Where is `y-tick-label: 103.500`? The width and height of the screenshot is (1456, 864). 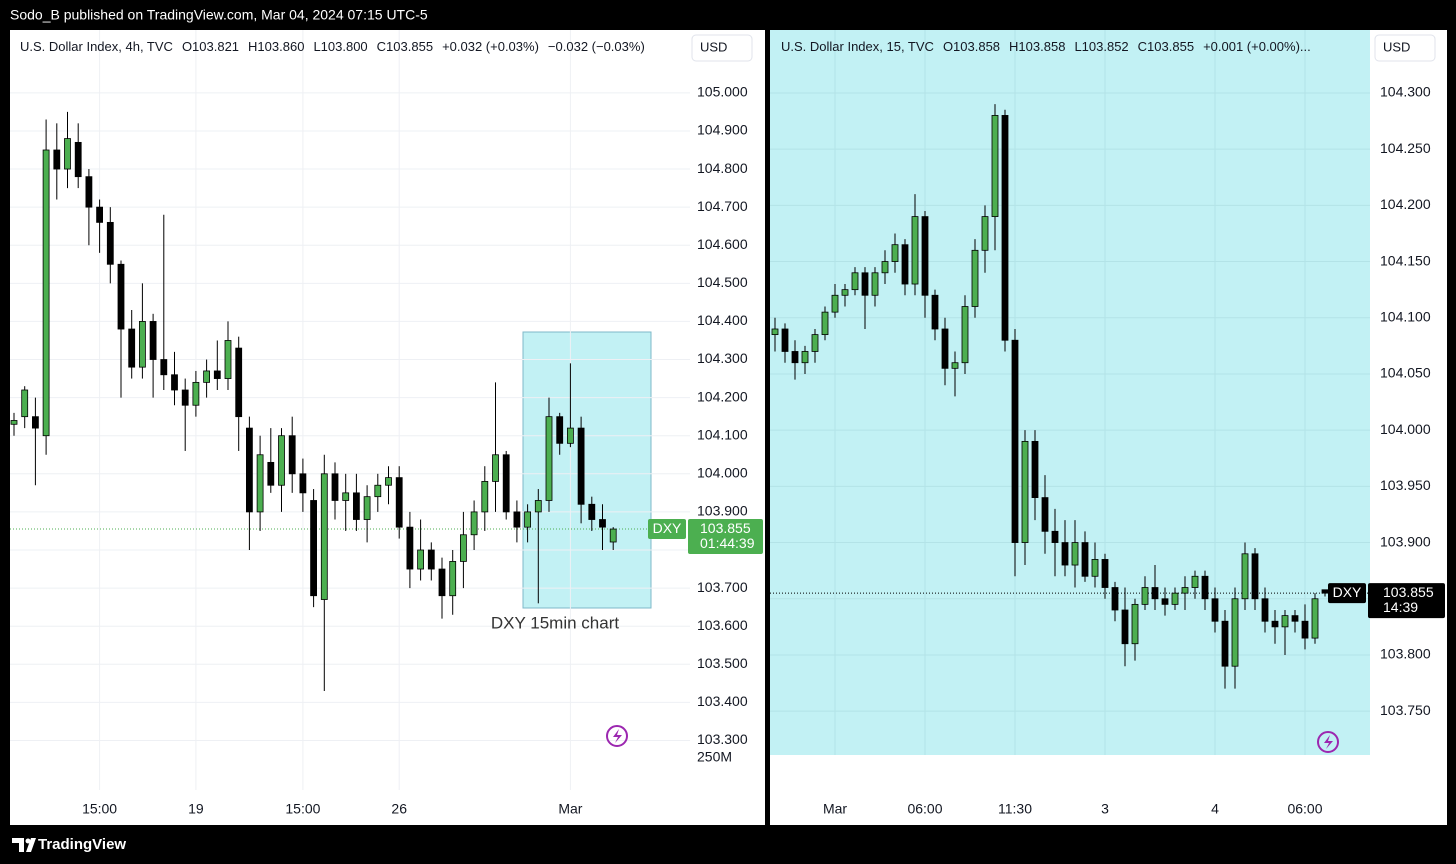 y-tick-label: 103.500 is located at coordinates (722, 663).